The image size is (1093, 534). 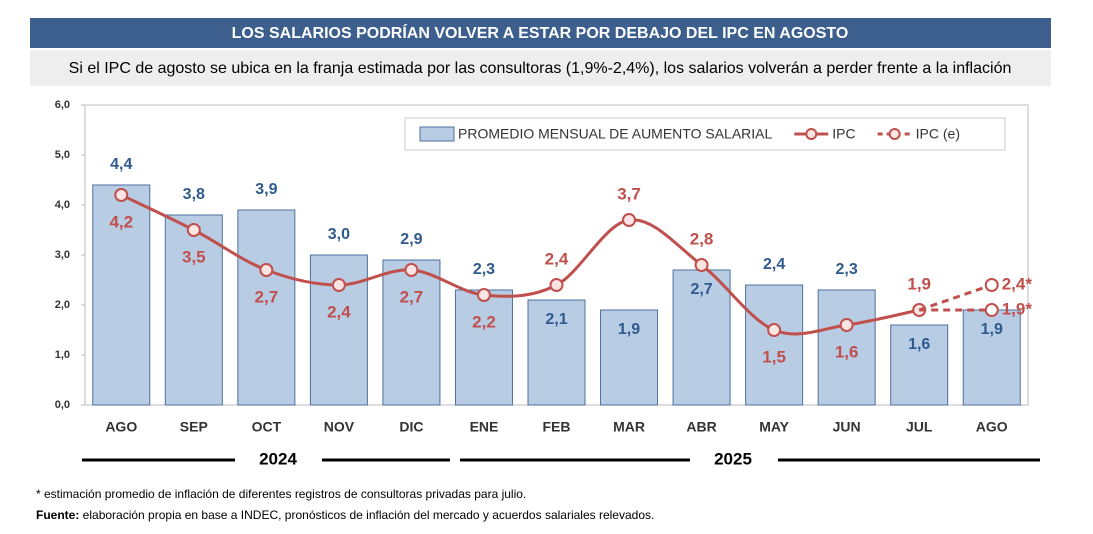 What do you see at coordinates (194, 427) in the screenshot?
I see `x-tick-label: SEP` at bounding box center [194, 427].